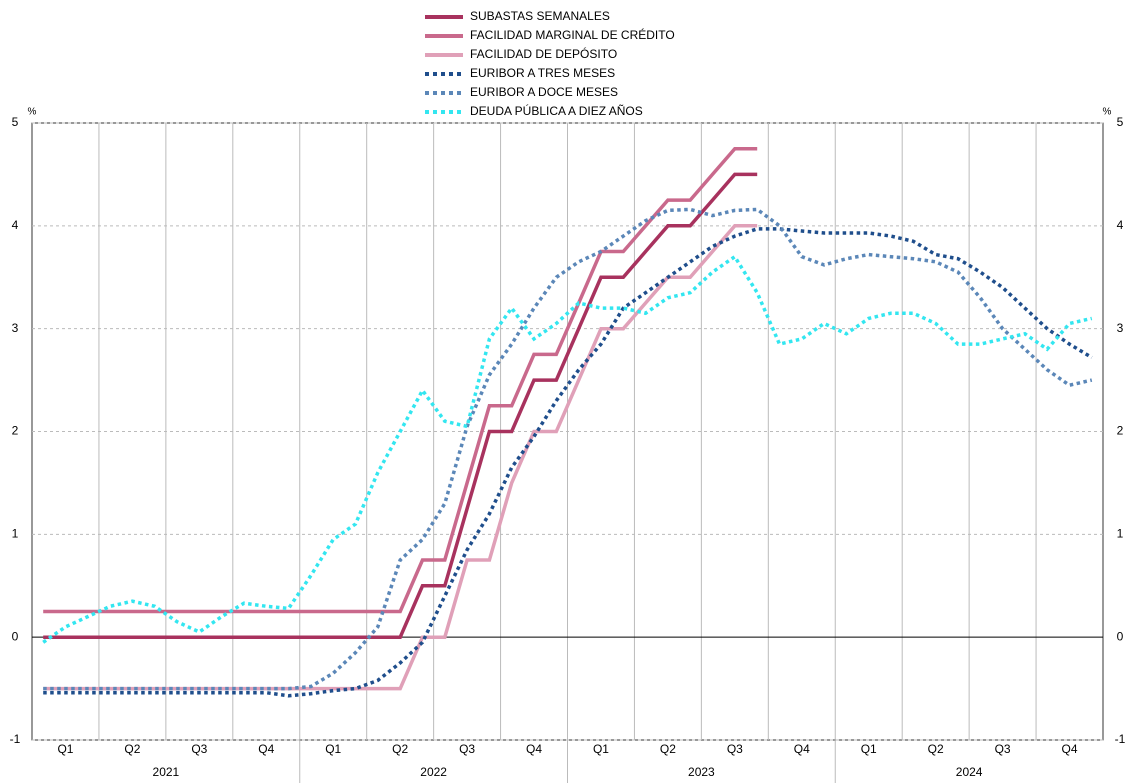 The image size is (1132, 783). I want to click on legend-label: DEUDA PÚBLICA A DIEZ AÑOS, so click(556, 110).